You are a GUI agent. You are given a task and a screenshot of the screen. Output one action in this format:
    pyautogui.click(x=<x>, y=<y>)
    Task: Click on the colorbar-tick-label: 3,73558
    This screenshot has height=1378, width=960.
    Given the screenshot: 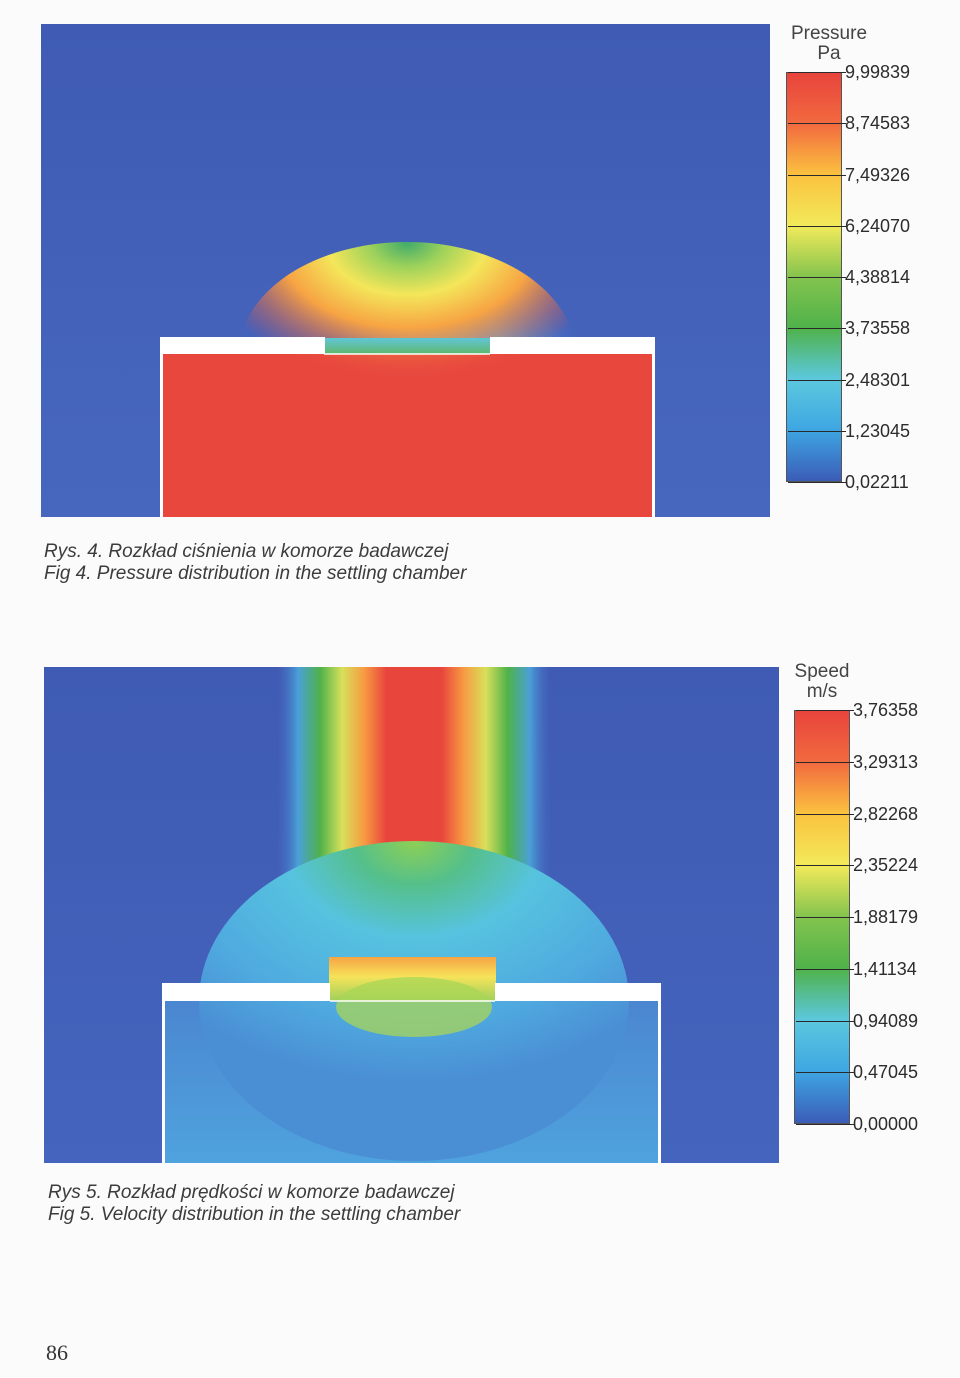 What is the action you would take?
    pyautogui.click(x=878, y=328)
    